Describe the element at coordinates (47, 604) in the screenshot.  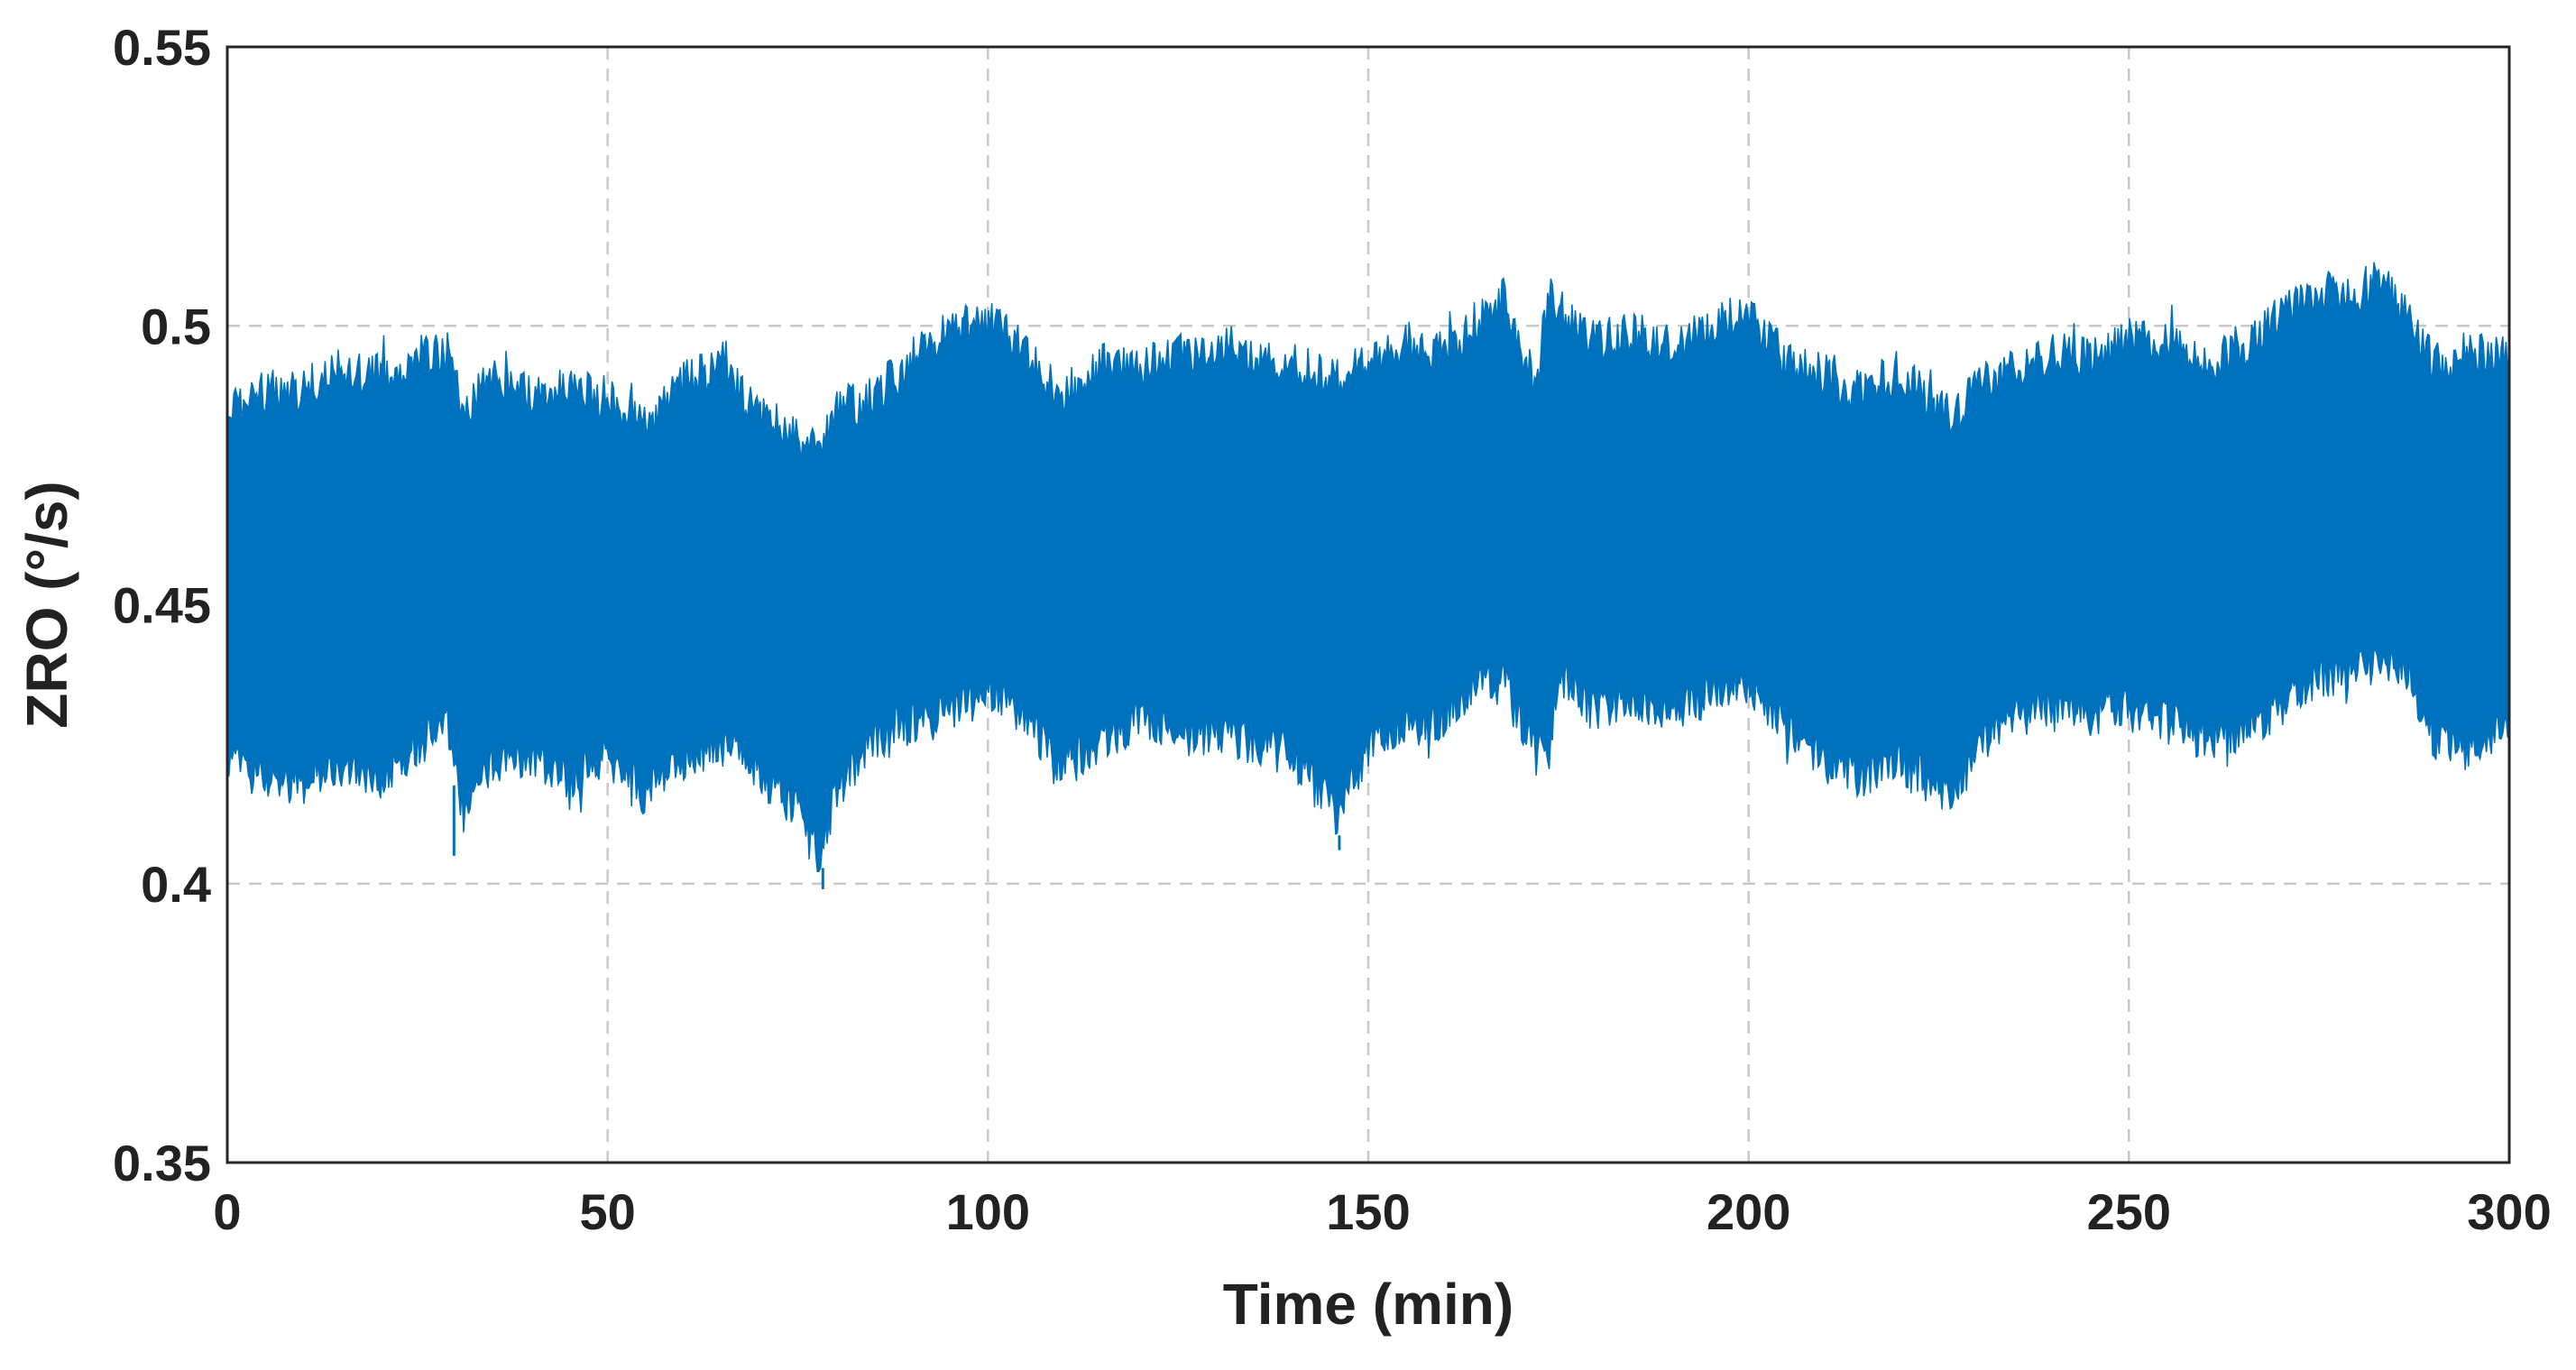
I see `y-axis-label: ZRO (°/s)` at that location.